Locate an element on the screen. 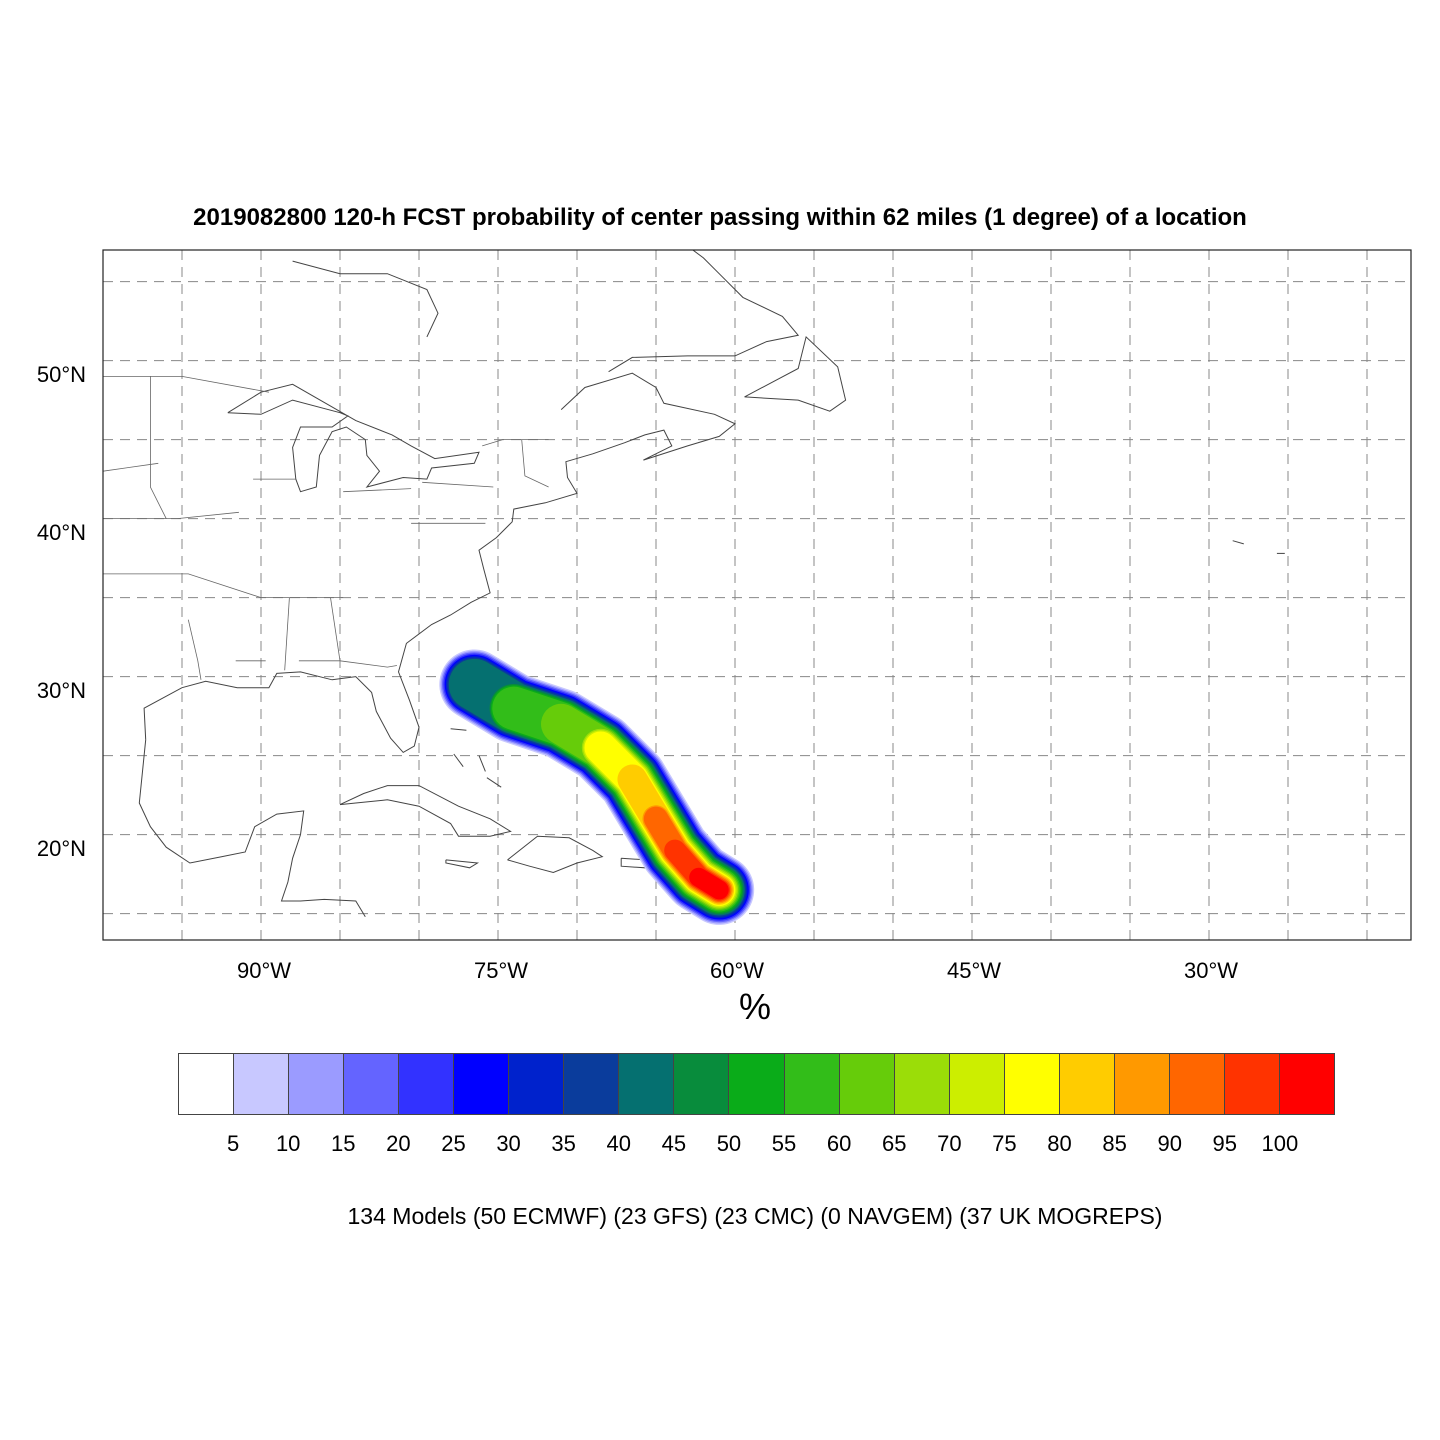  colorbar-tick-label: 90 is located at coordinates (1169, 1143).